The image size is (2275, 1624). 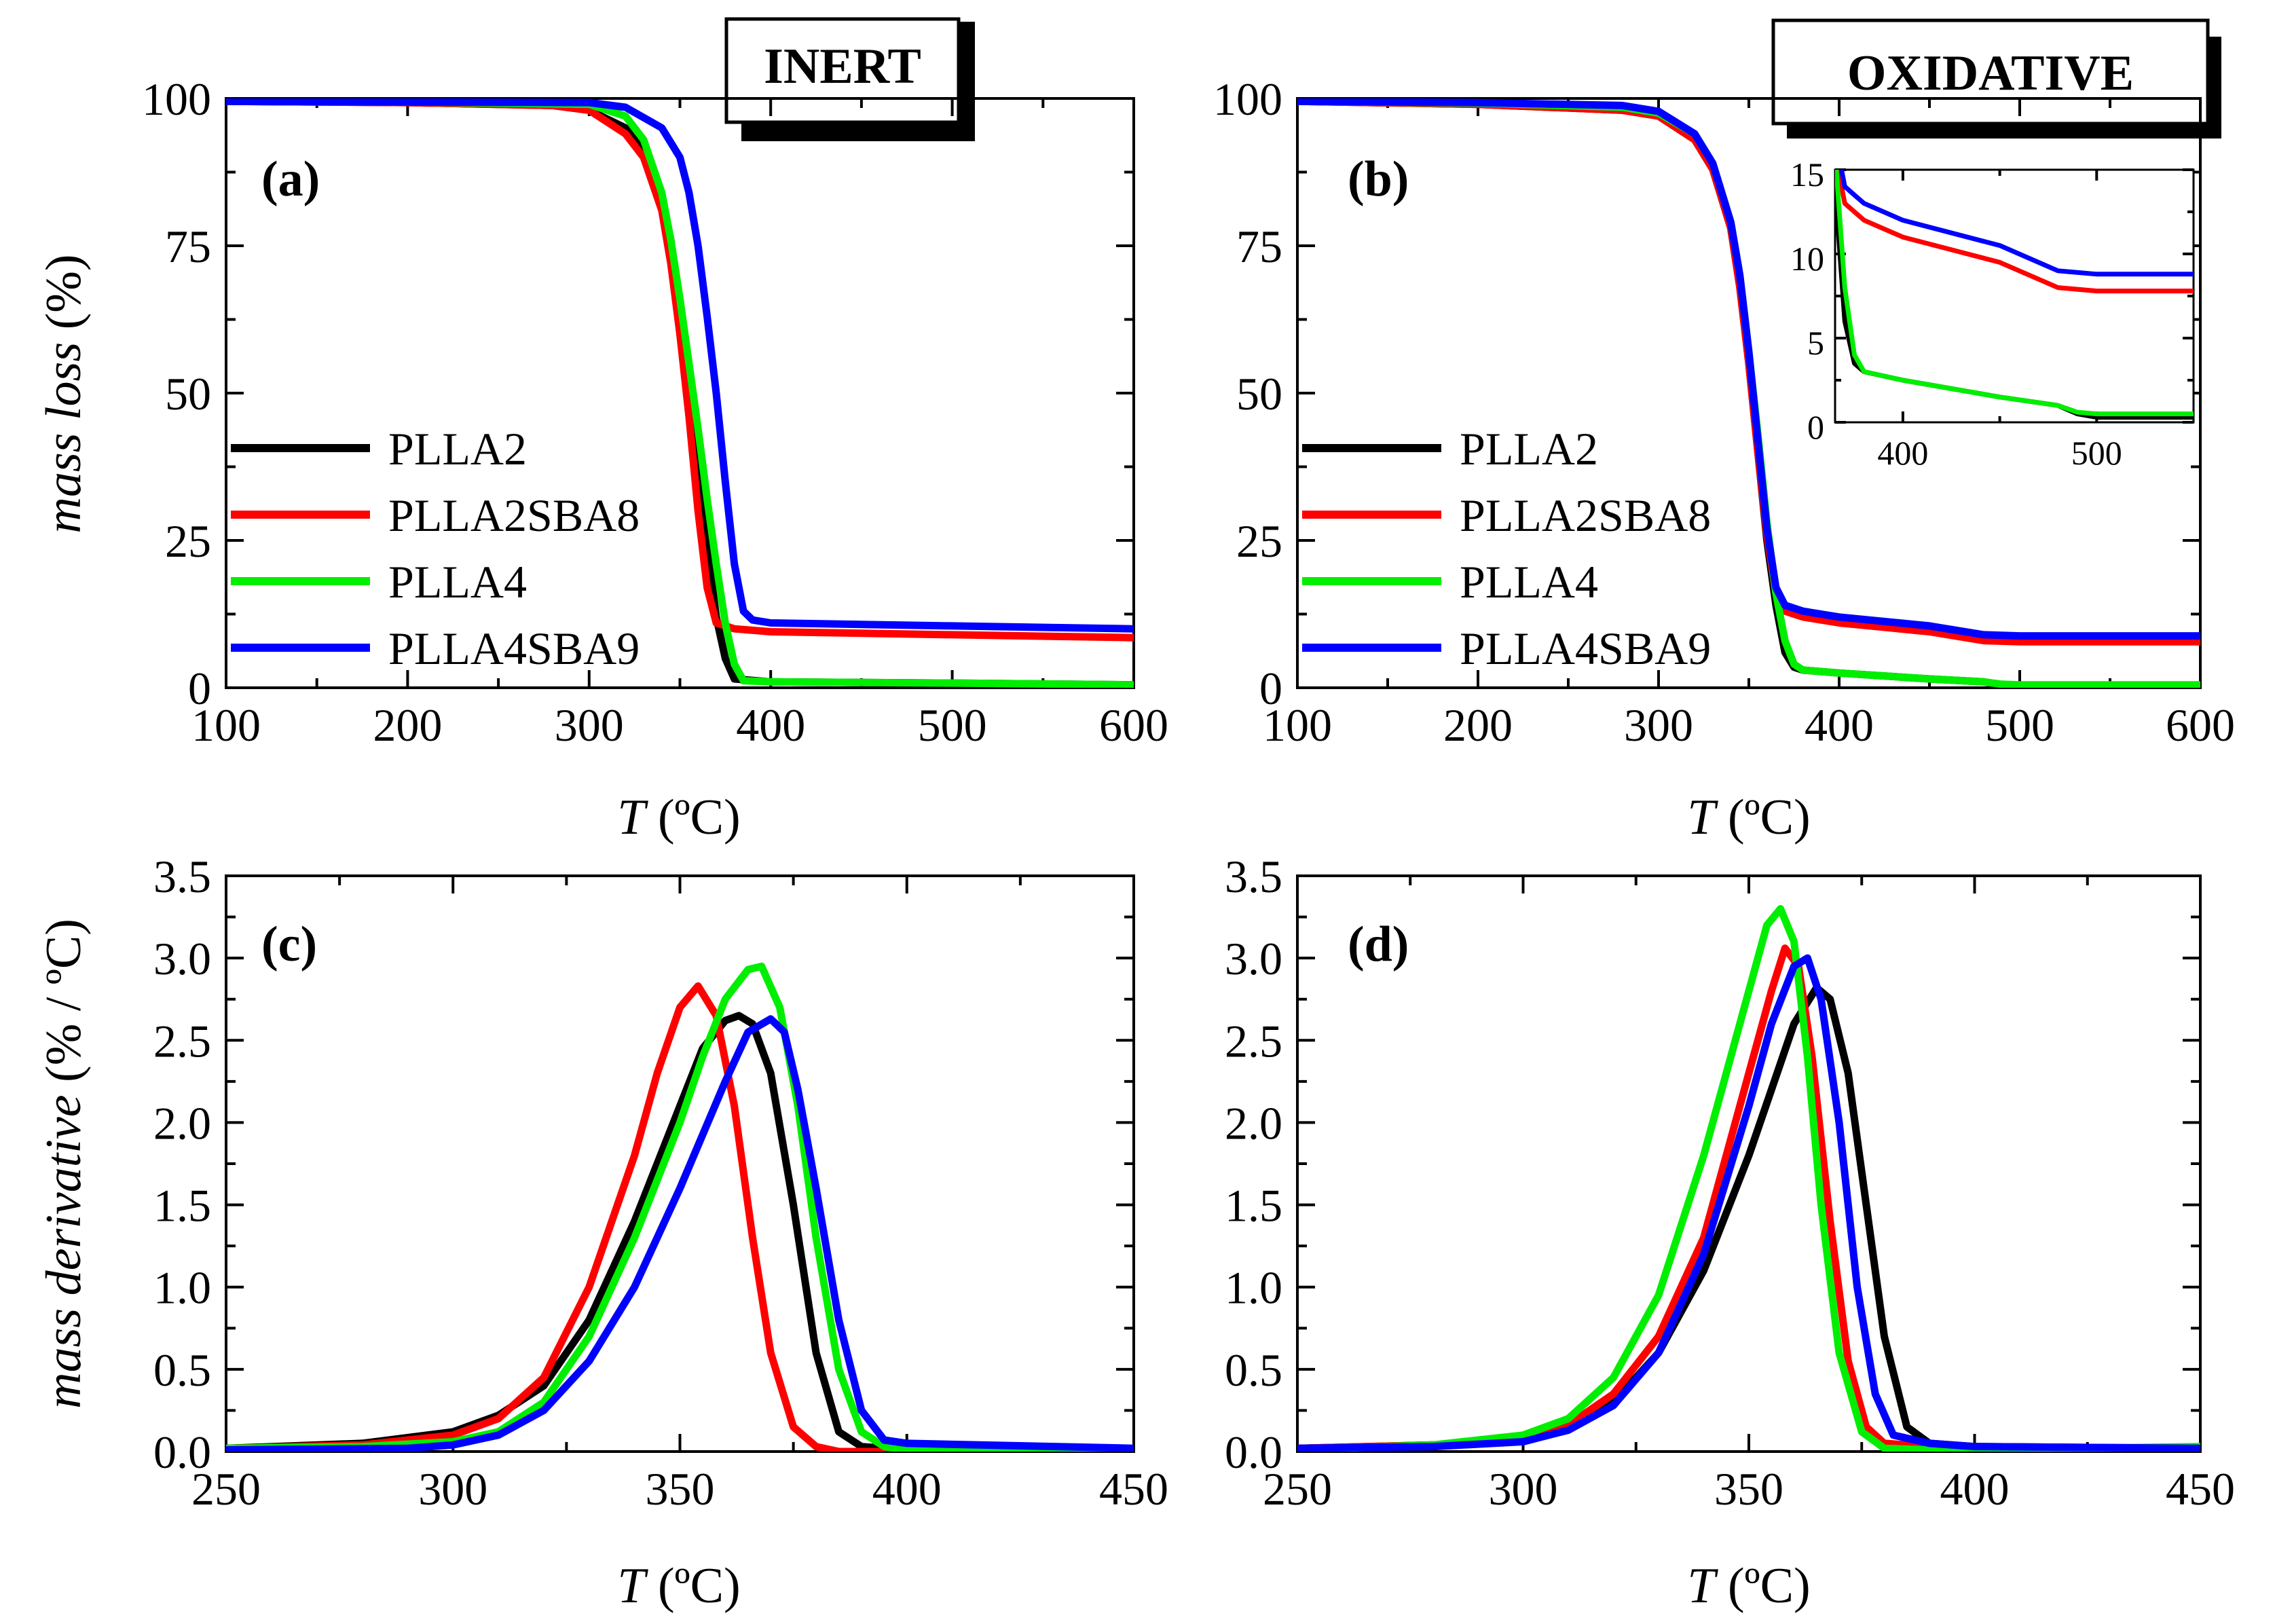 I want to click on panel-b-ytick-label-100: 100, so click(x=1247, y=99).